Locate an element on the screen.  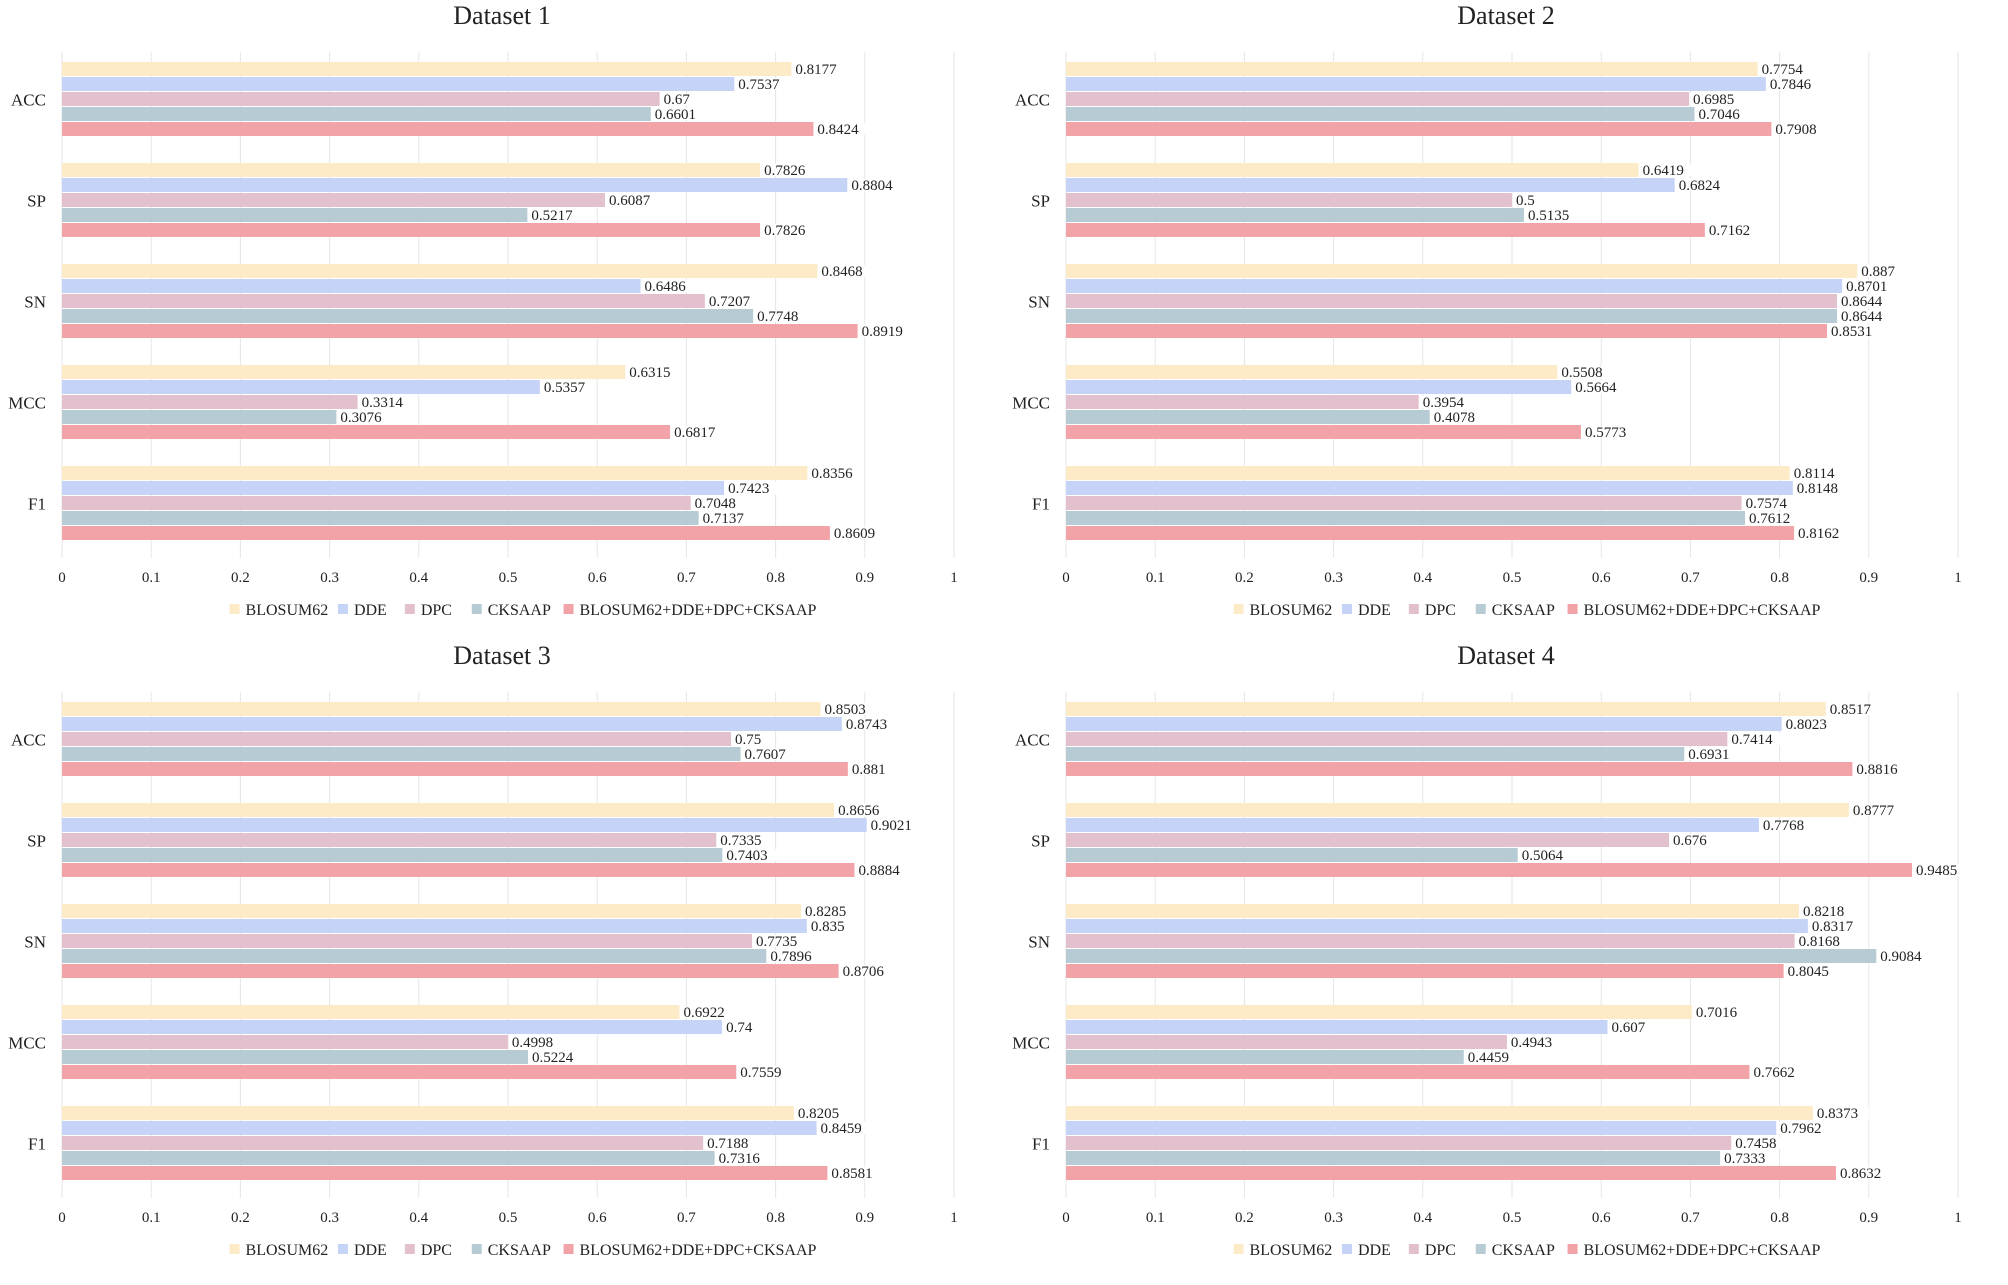
data-label: 0.8816 is located at coordinates (1877, 770).